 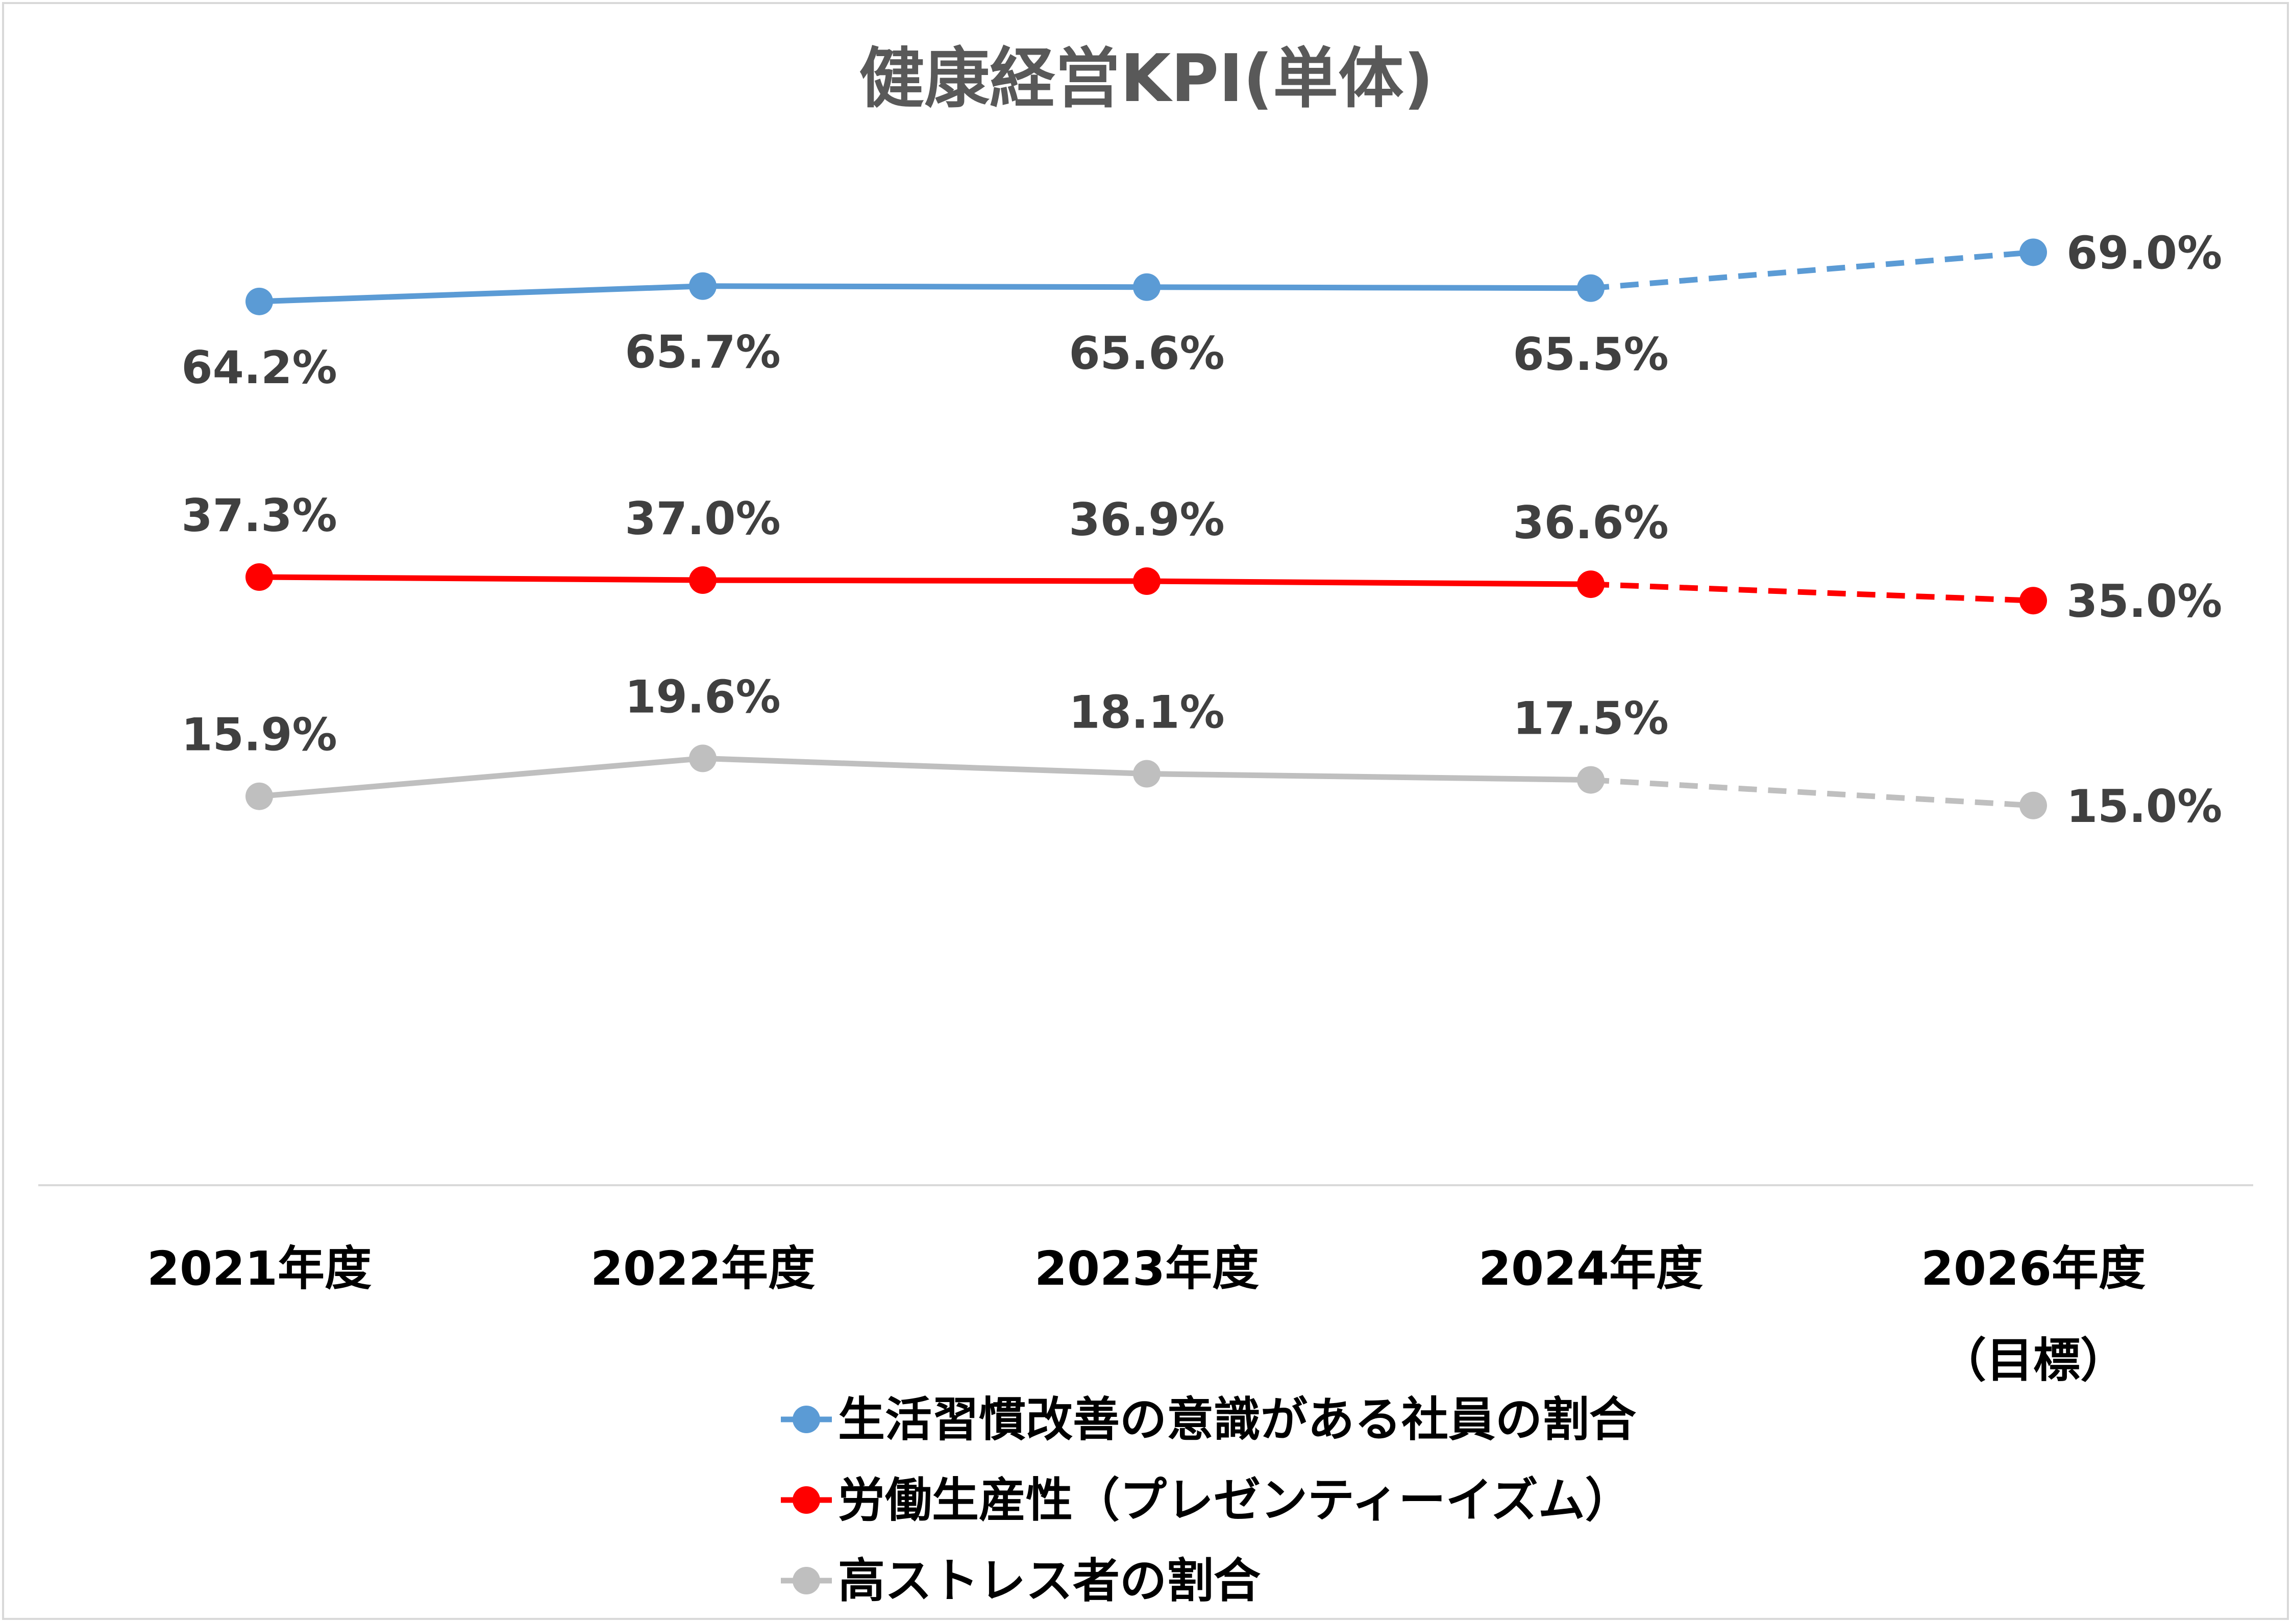 What do you see at coordinates (925, 581) in the screenshot?
I see `series-2-line` at bounding box center [925, 581].